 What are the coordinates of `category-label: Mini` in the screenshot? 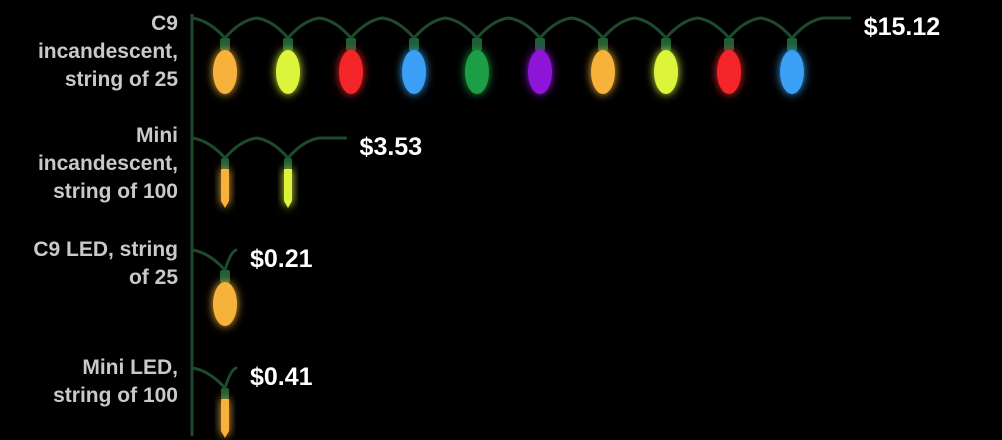 It's located at (157, 135).